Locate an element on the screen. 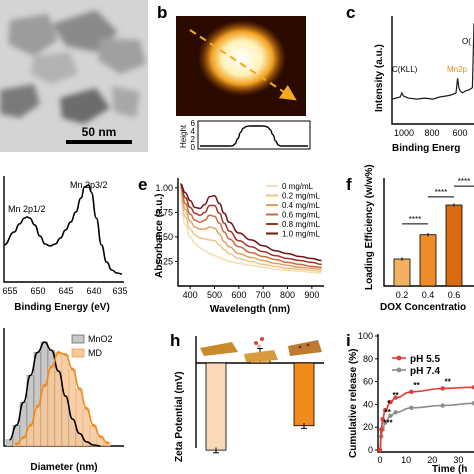  d-peak-2p12: Mn 2p1/2 is located at coordinates (27, 209).